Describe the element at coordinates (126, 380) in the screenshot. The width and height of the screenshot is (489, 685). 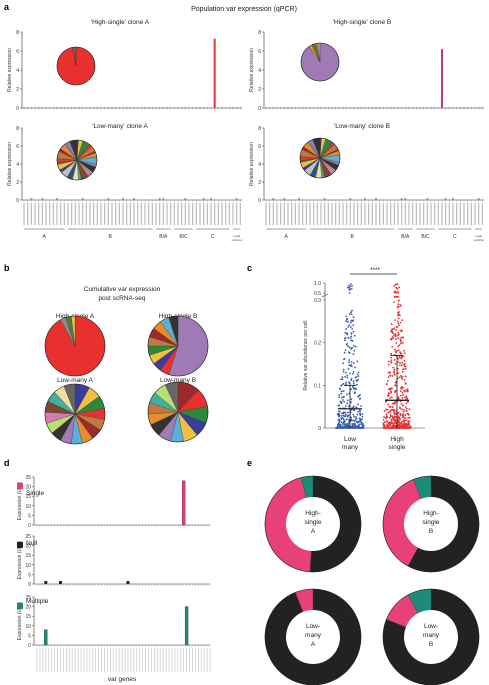
I see `panel-b-pies` at that location.